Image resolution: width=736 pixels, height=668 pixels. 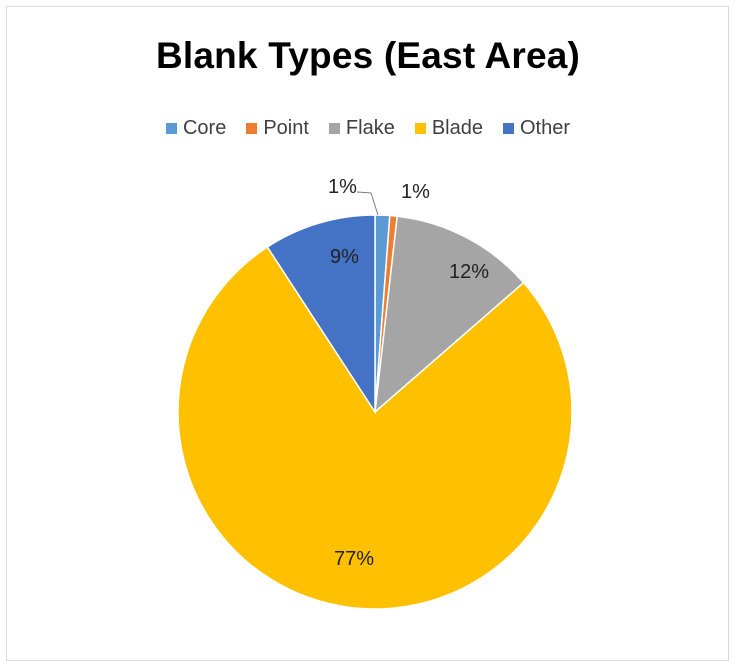 I want to click on legend-label-blade: Blade, so click(x=457, y=128).